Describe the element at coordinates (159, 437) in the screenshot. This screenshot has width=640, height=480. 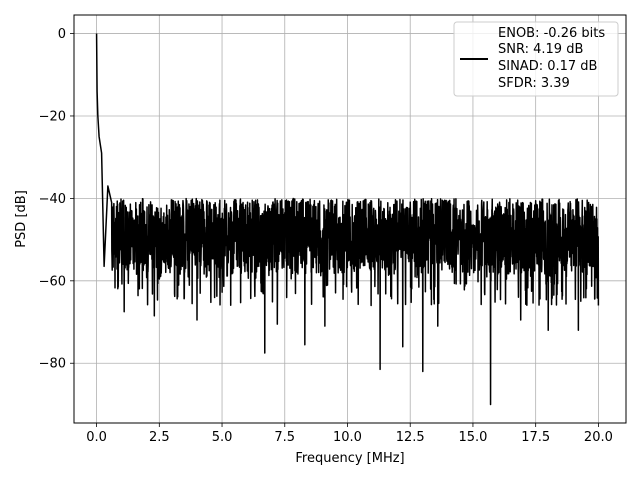
I see `x-tick-label: 2.5` at that location.